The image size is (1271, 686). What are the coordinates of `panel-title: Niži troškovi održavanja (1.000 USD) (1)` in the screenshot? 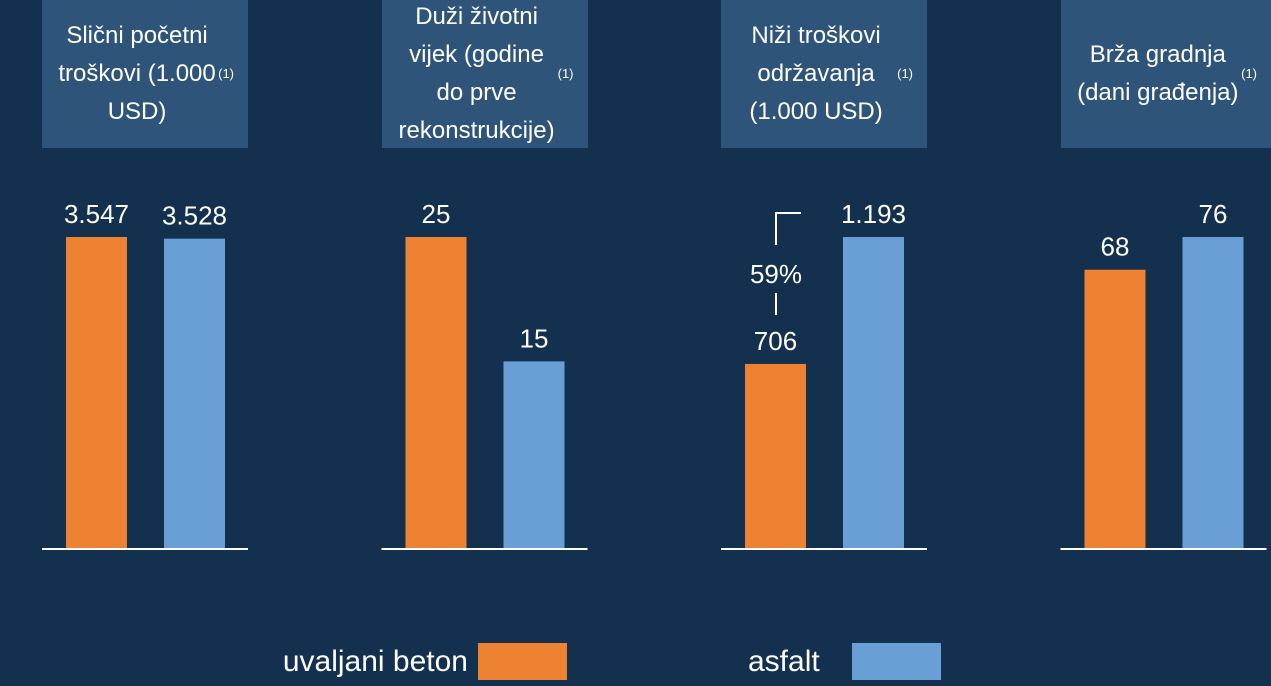 It's located at (824, 74).